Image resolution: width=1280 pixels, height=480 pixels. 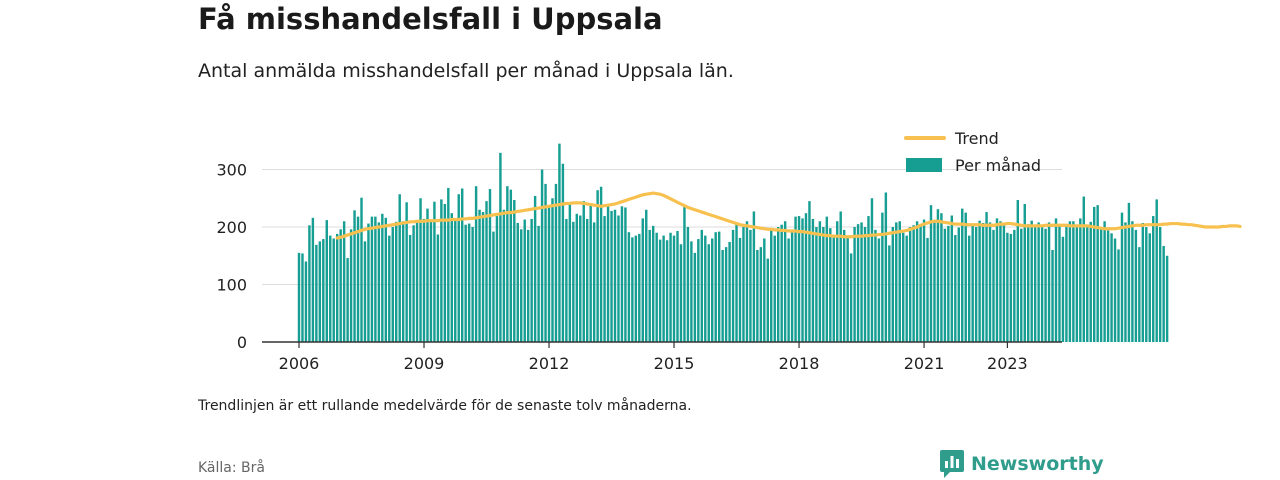 I want to click on bar-chart-icon, so click(x=952, y=464).